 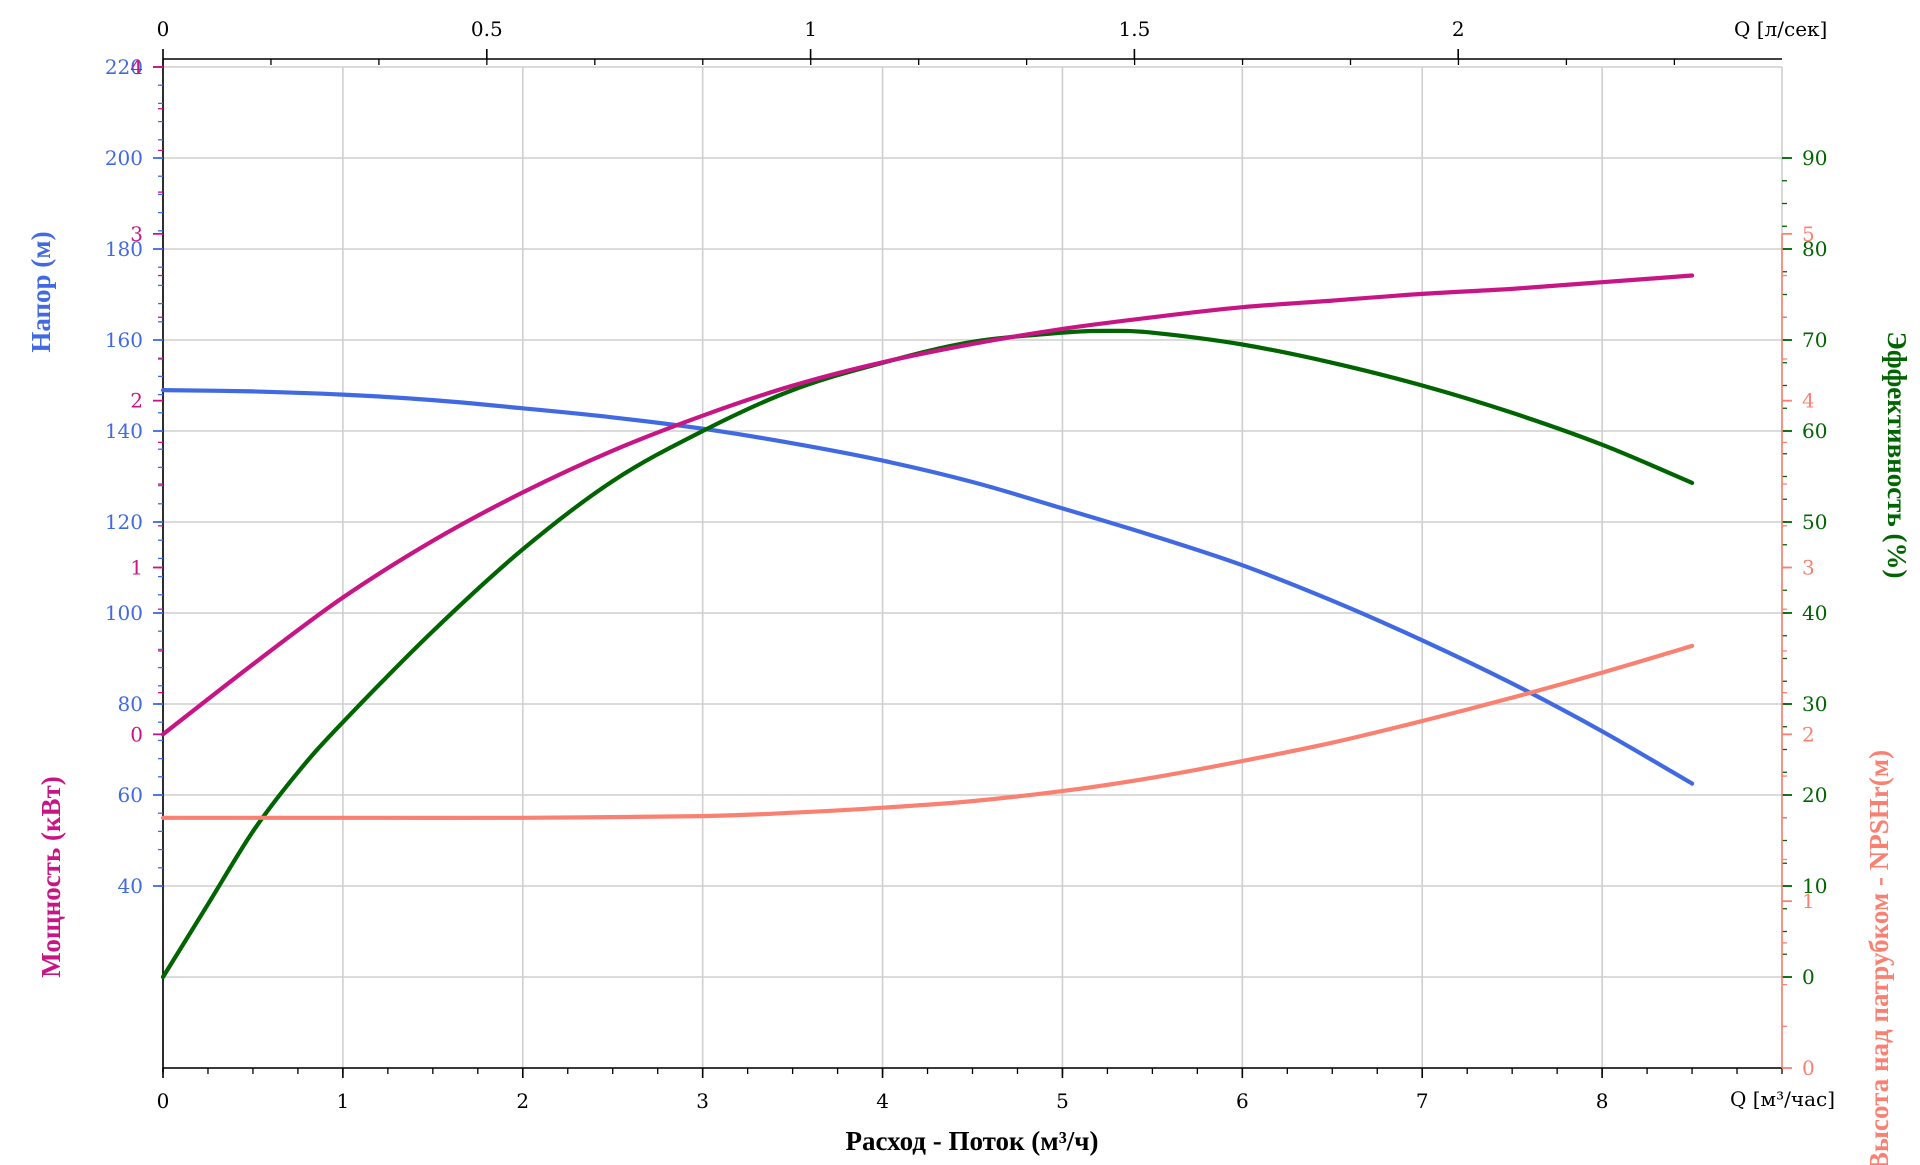 What do you see at coordinates (1780, 29) in the screenshot?
I see `top-axis-unit-label: Q [л/сек]` at bounding box center [1780, 29].